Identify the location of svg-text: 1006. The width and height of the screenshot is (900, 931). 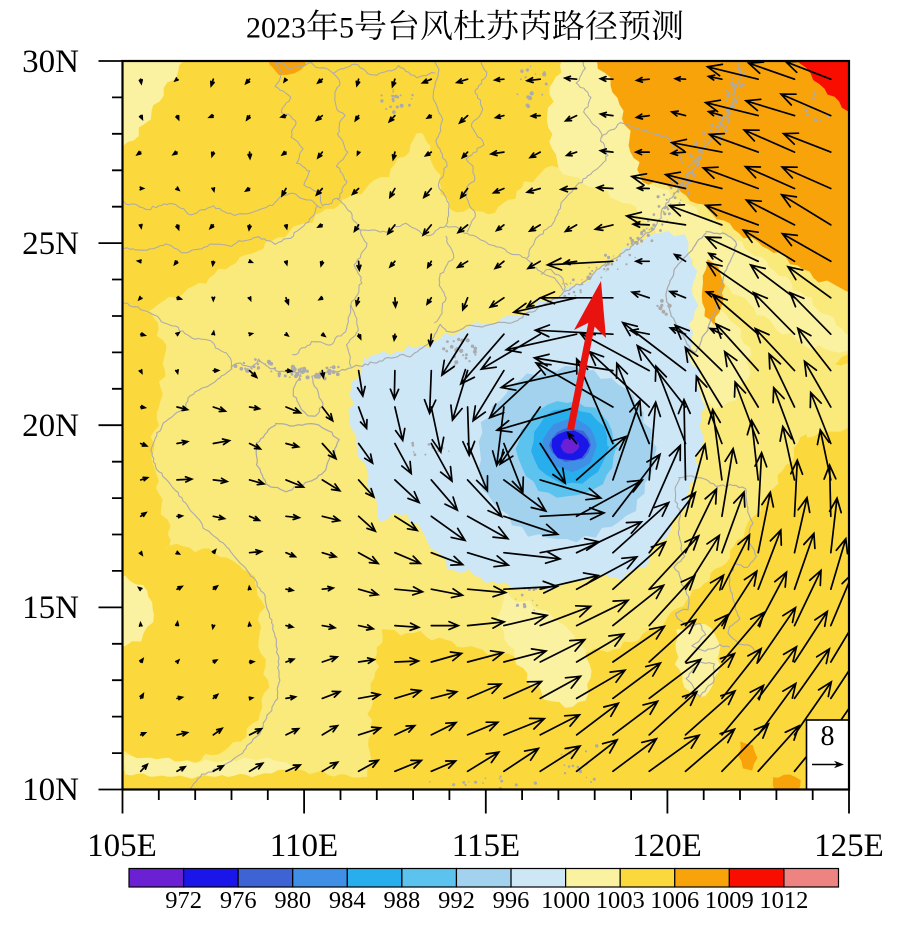
(674, 900).